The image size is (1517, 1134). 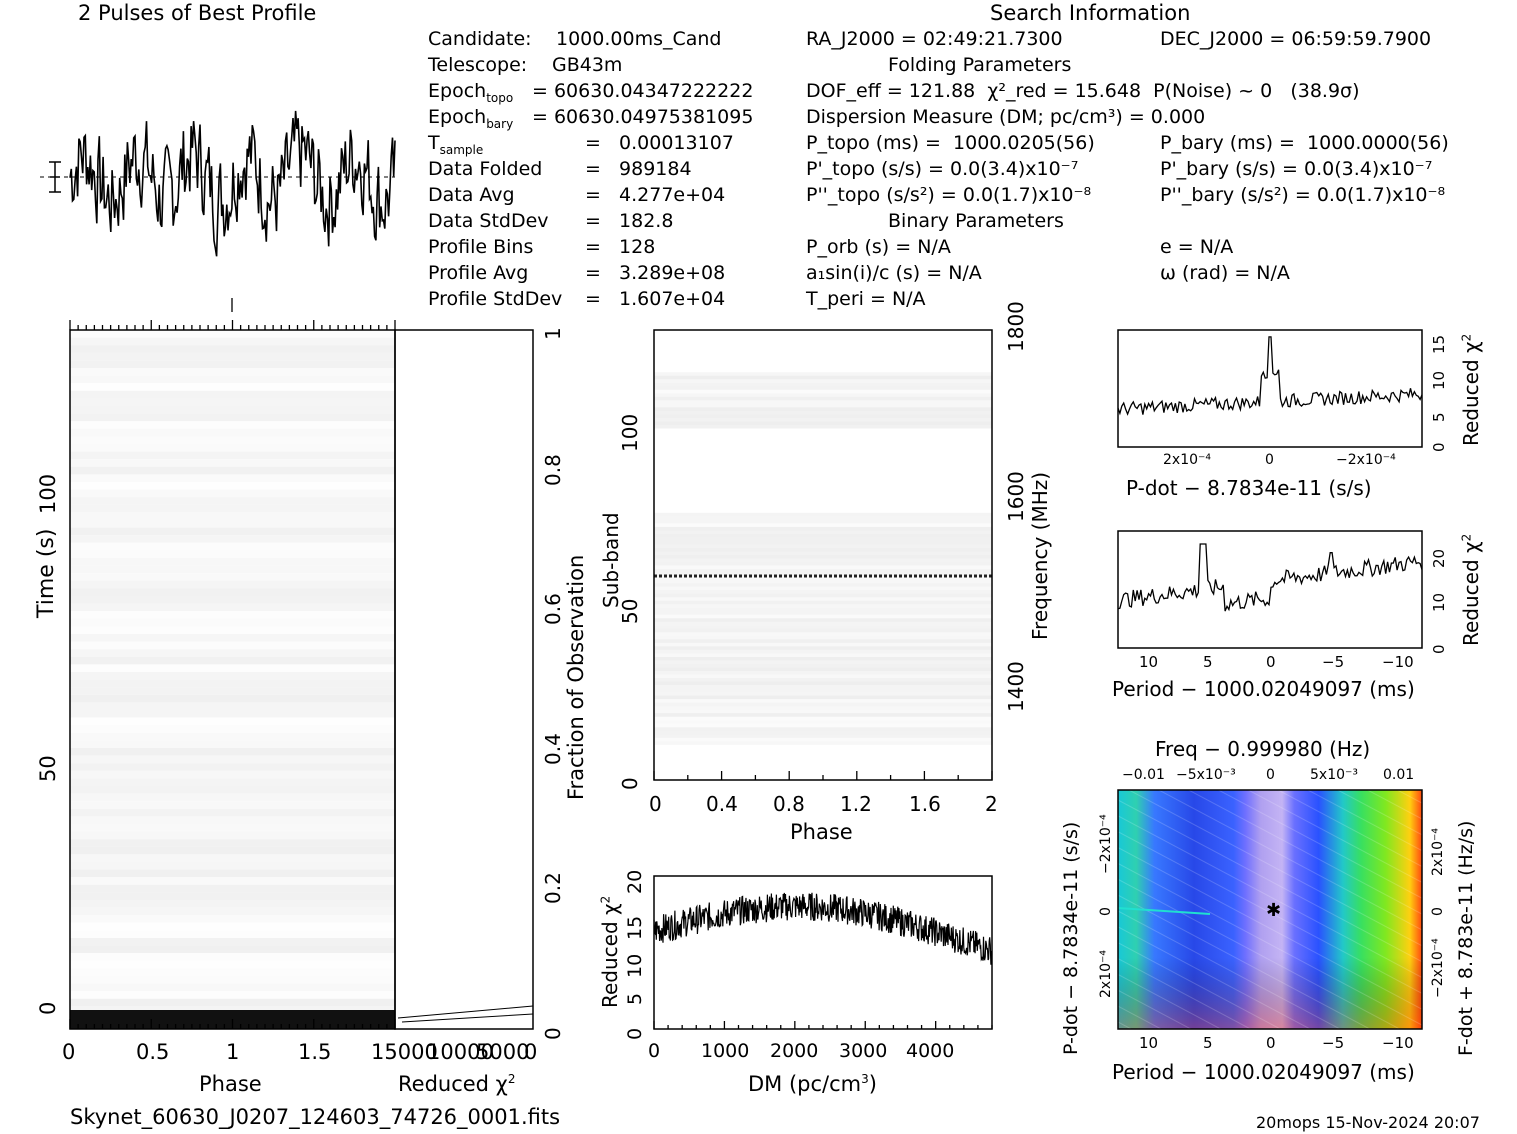 What do you see at coordinates (1263, 1072) in the screenshot?
I see `ppdot-x-axis-label: Period − 1000.02049097 (ms)` at bounding box center [1263, 1072].